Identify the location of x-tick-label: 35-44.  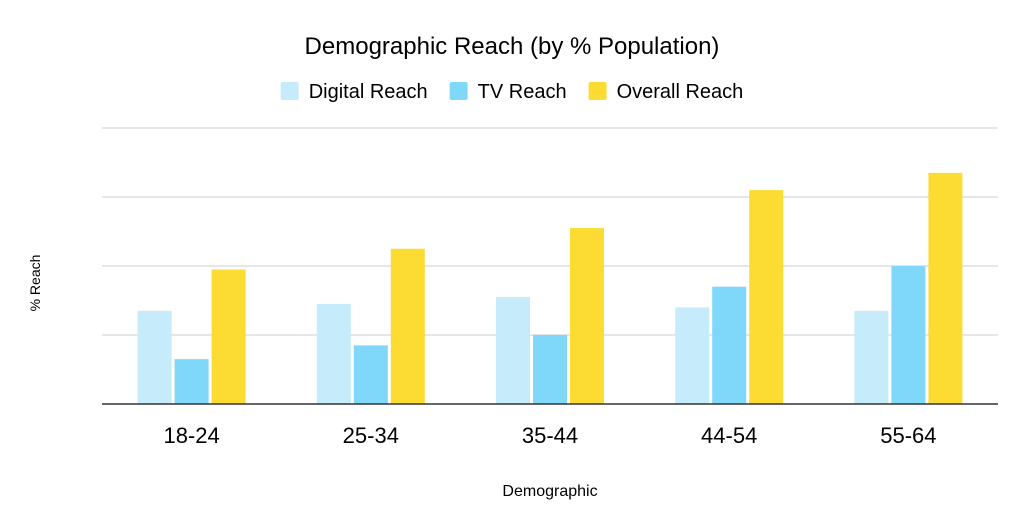
(550, 435).